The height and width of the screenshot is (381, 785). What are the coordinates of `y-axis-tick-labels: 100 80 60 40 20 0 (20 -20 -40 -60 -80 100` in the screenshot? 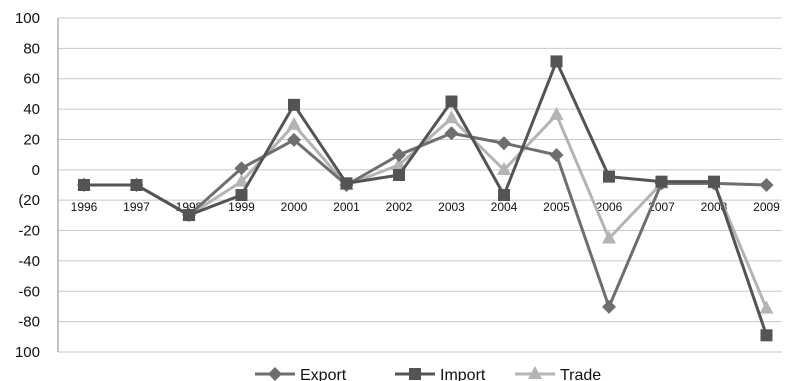 It's located at (27, 185).